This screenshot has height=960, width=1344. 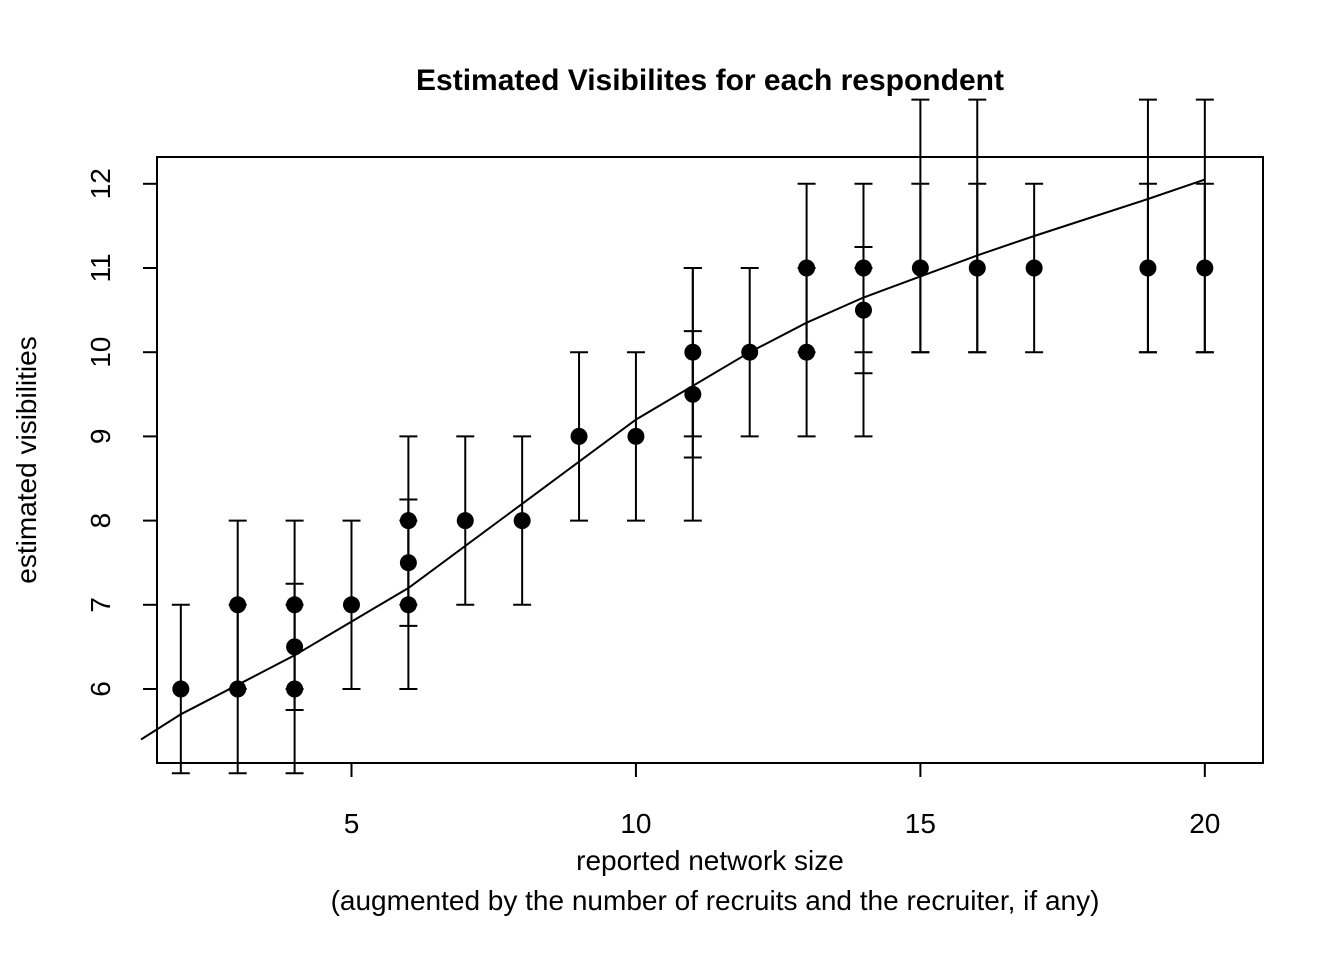 What do you see at coordinates (121, 432) in the screenshot?
I see `y-axis: 6 7 8 9 10 11 12` at bounding box center [121, 432].